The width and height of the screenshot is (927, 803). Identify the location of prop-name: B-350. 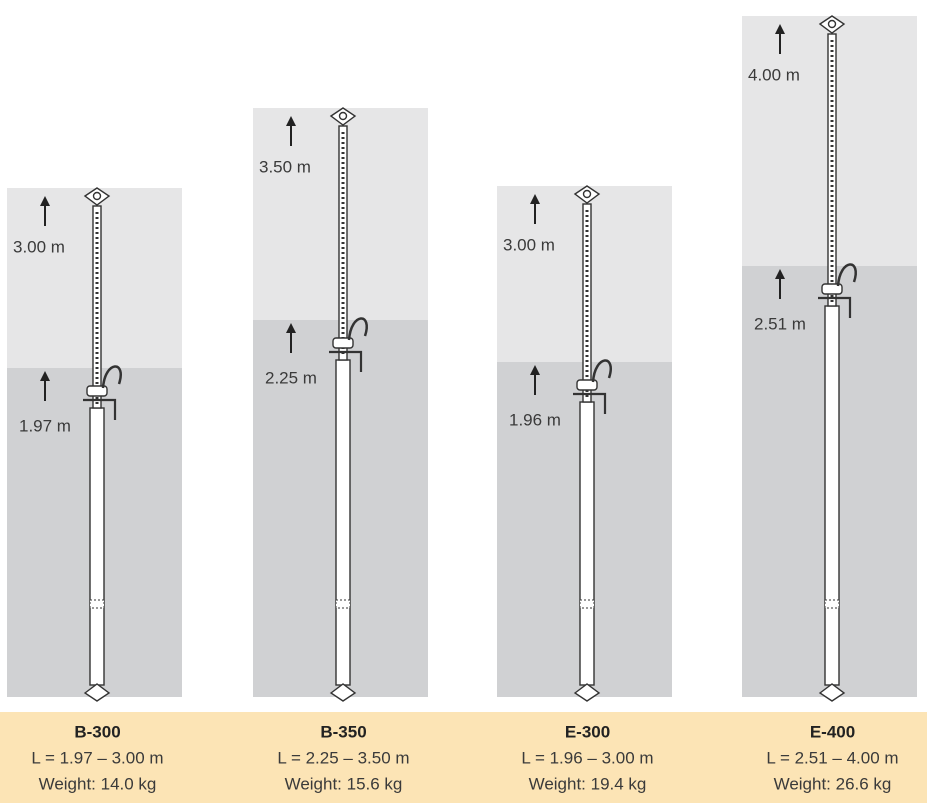
(343, 731).